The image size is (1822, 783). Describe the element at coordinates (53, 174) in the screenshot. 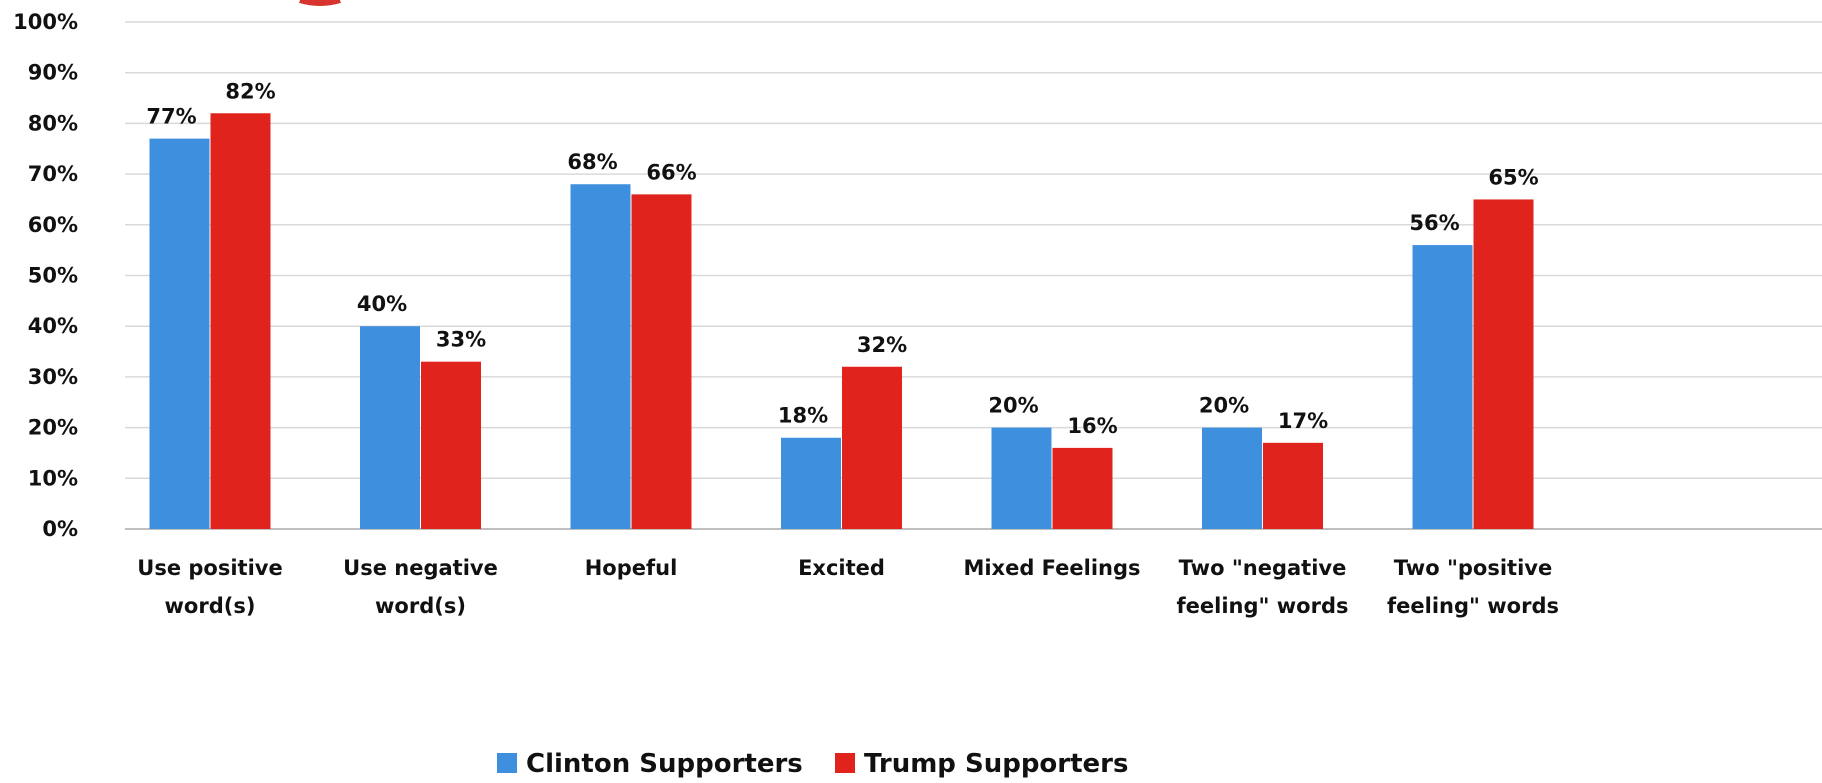

I see `y-tick-label: 70%` at that location.